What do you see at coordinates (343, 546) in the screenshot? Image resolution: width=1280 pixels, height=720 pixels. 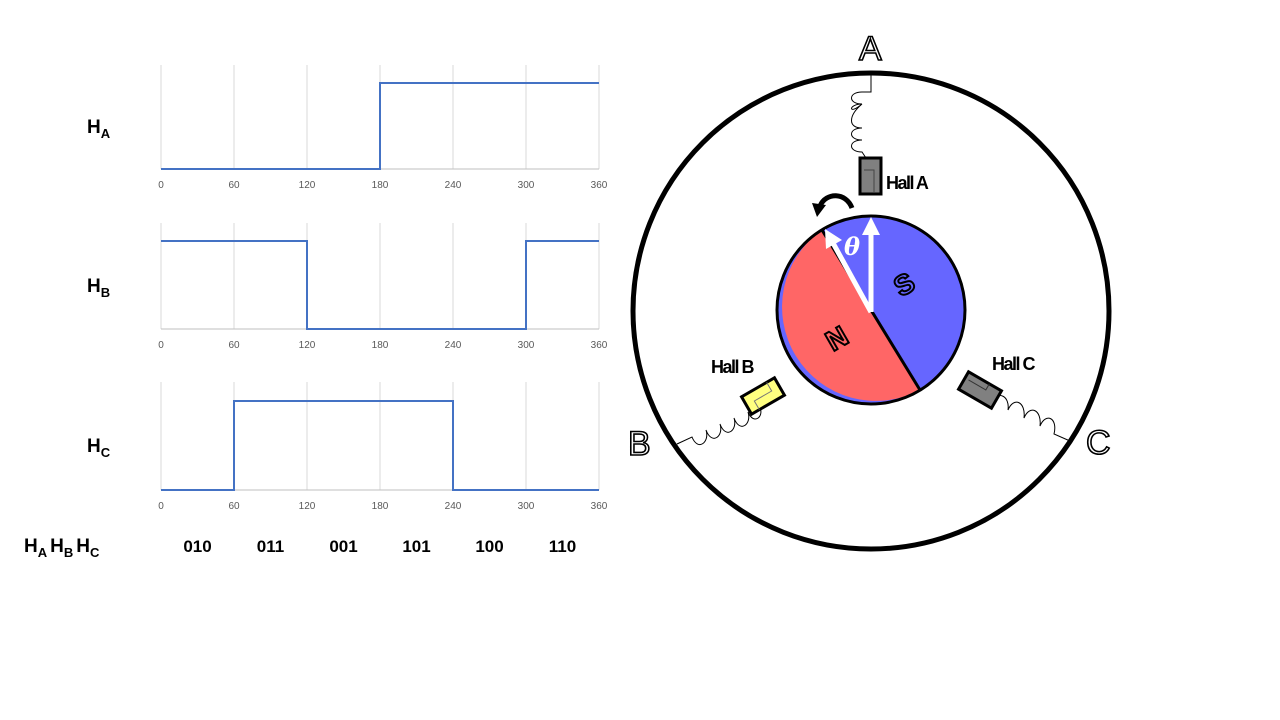 I see `code-value: 001` at bounding box center [343, 546].